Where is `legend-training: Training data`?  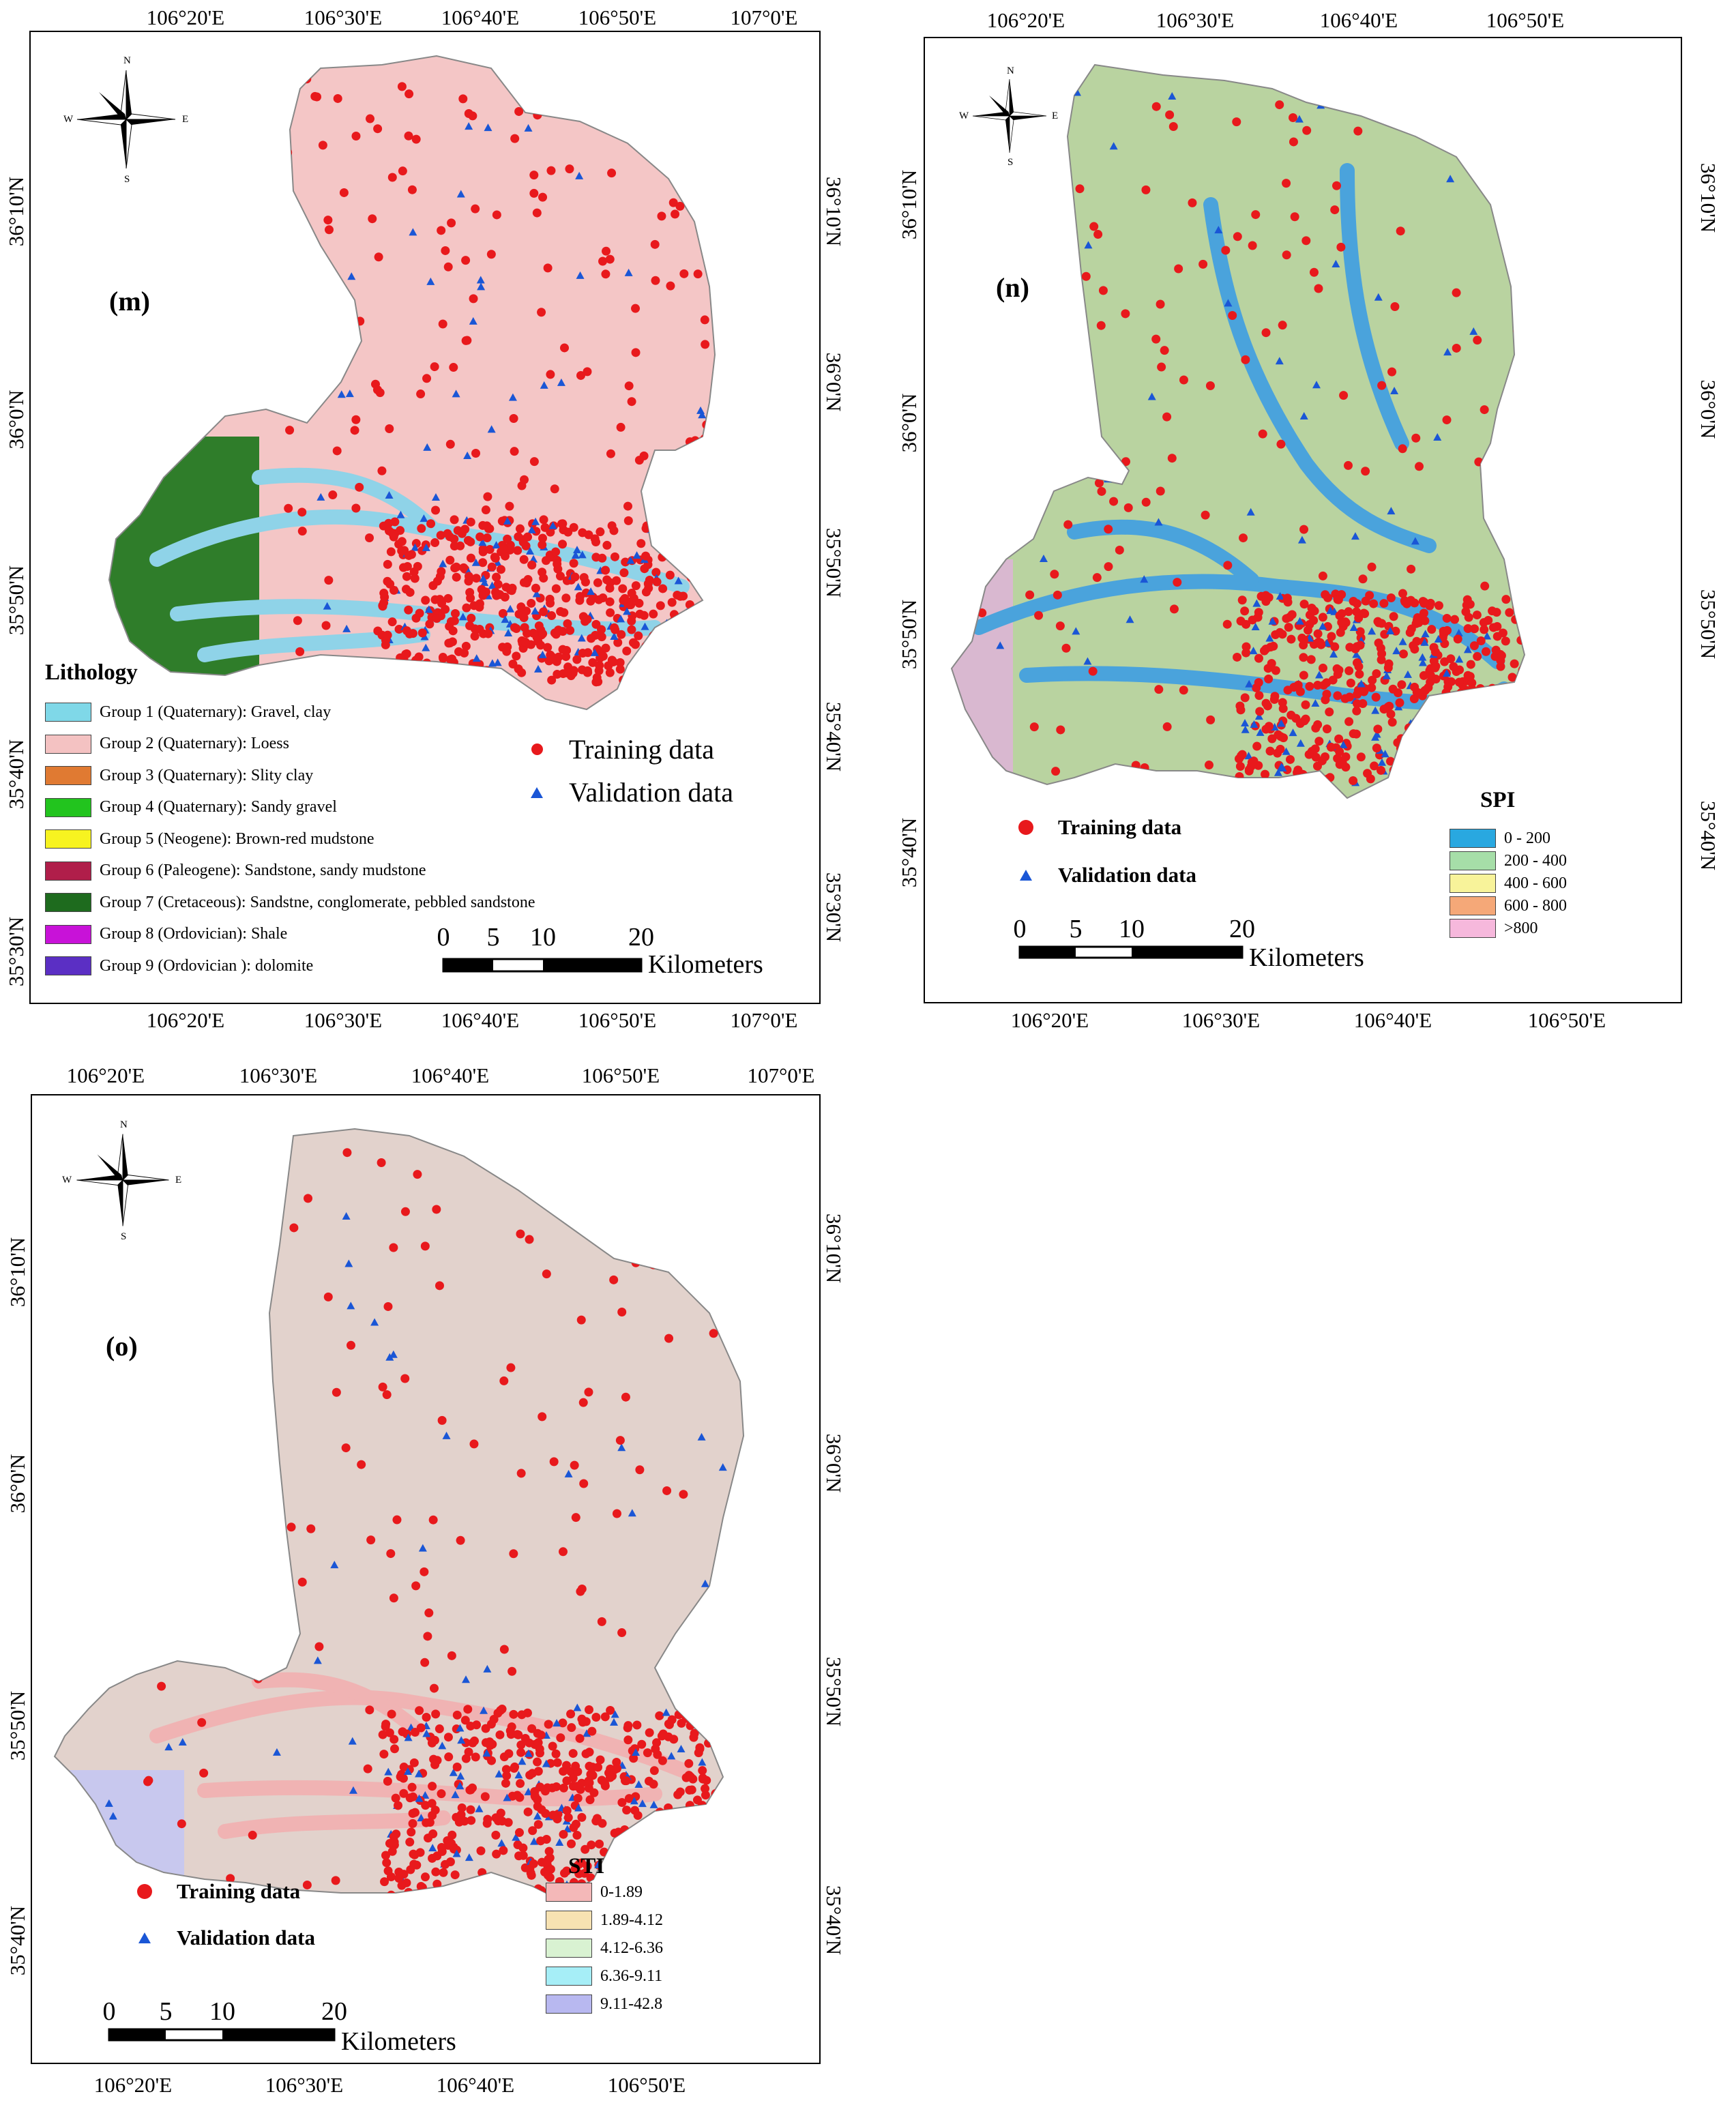
legend-training: Training data is located at coordinates (619, 749).